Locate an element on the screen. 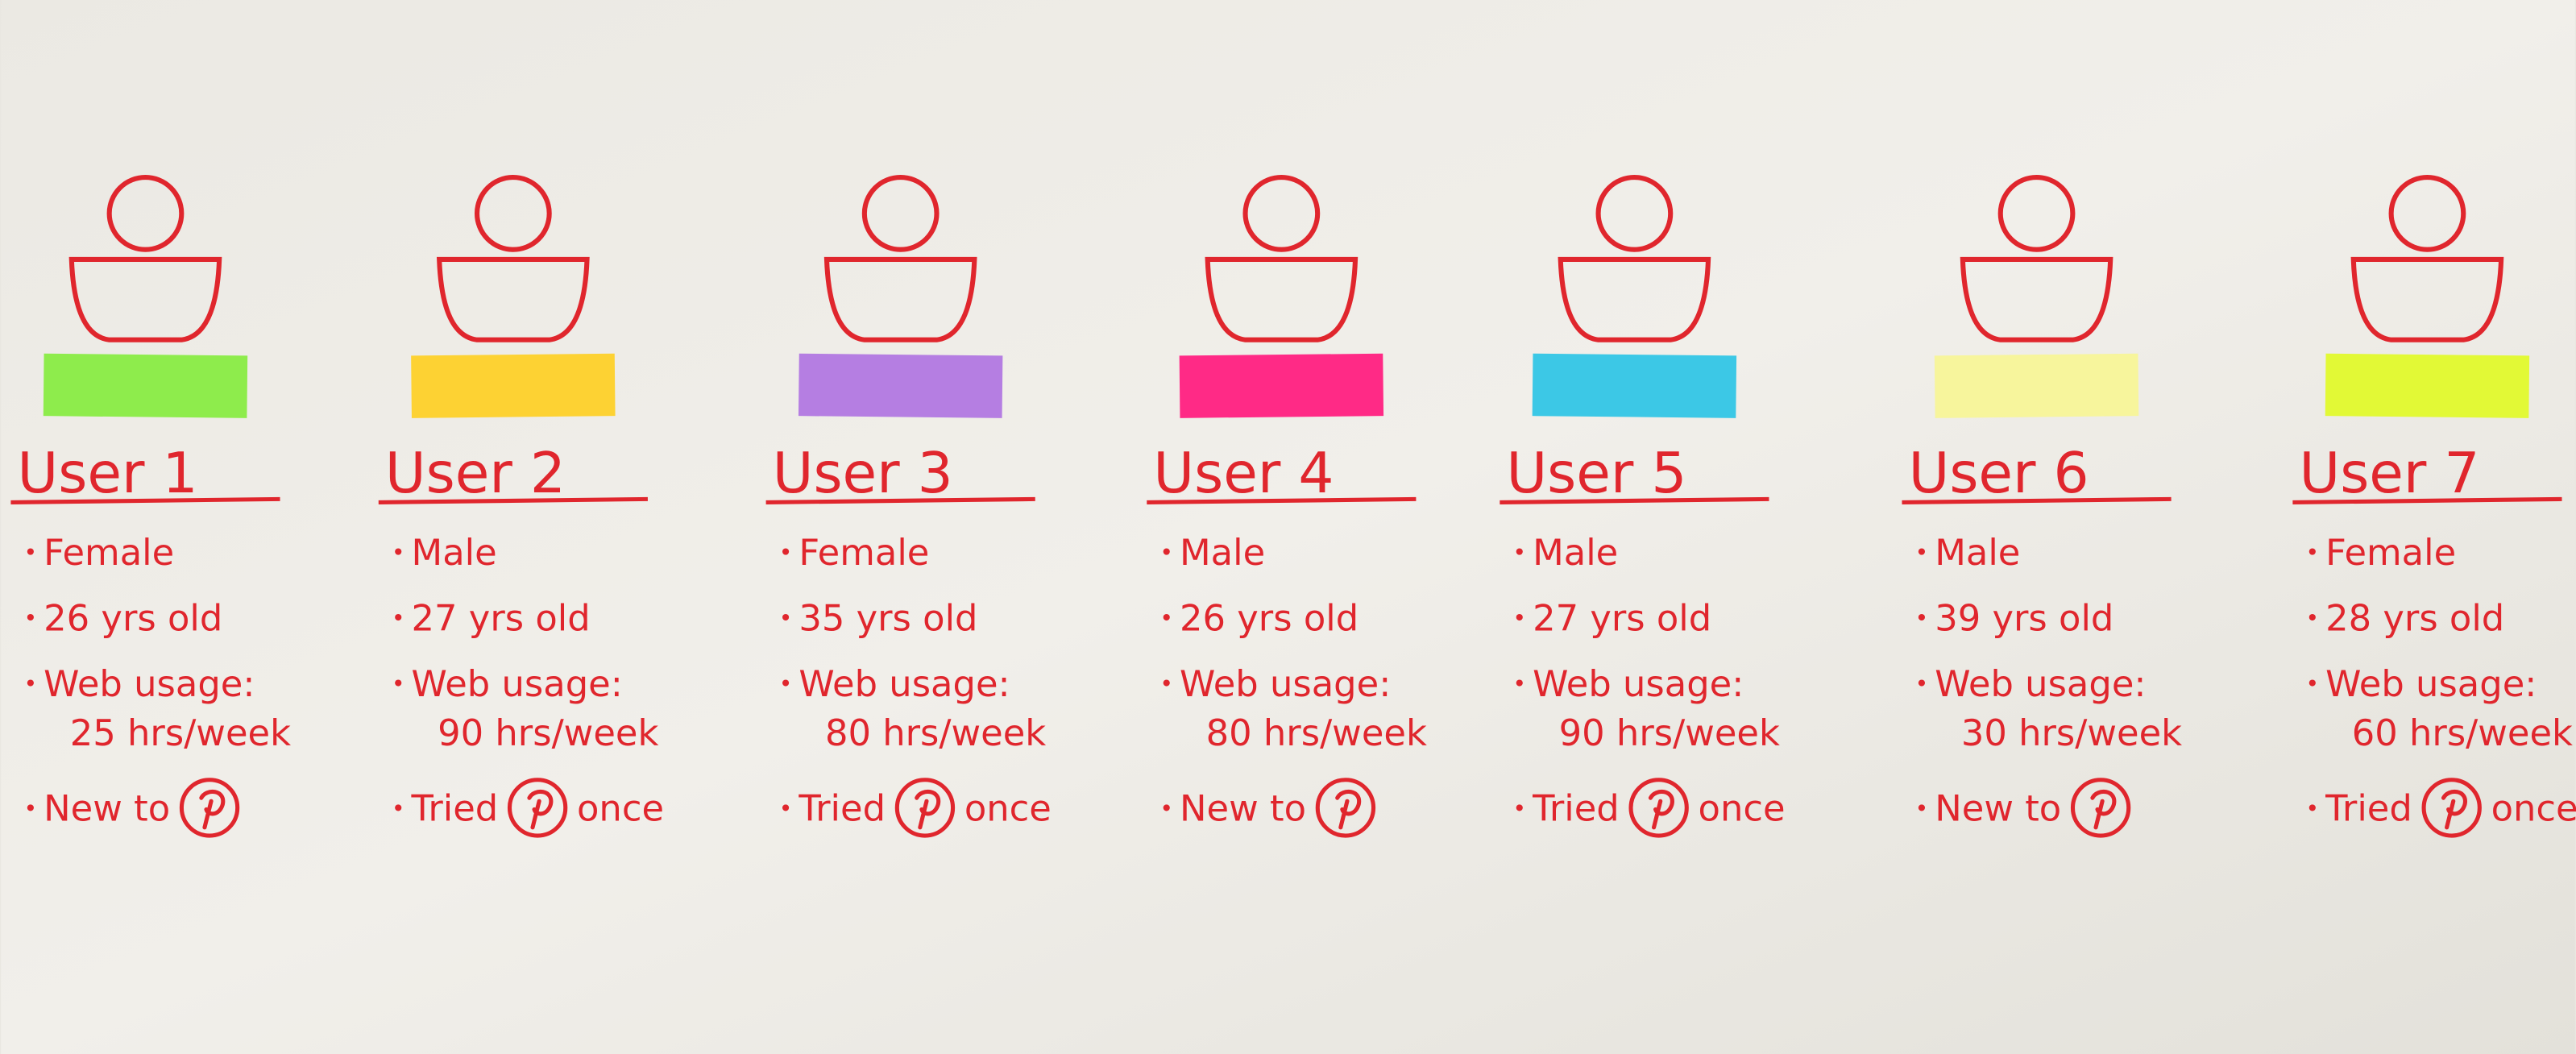 This screenshot has height=1054, width=2576. bullet-text: 28 yrs old is located at coordinates (2414, 617).